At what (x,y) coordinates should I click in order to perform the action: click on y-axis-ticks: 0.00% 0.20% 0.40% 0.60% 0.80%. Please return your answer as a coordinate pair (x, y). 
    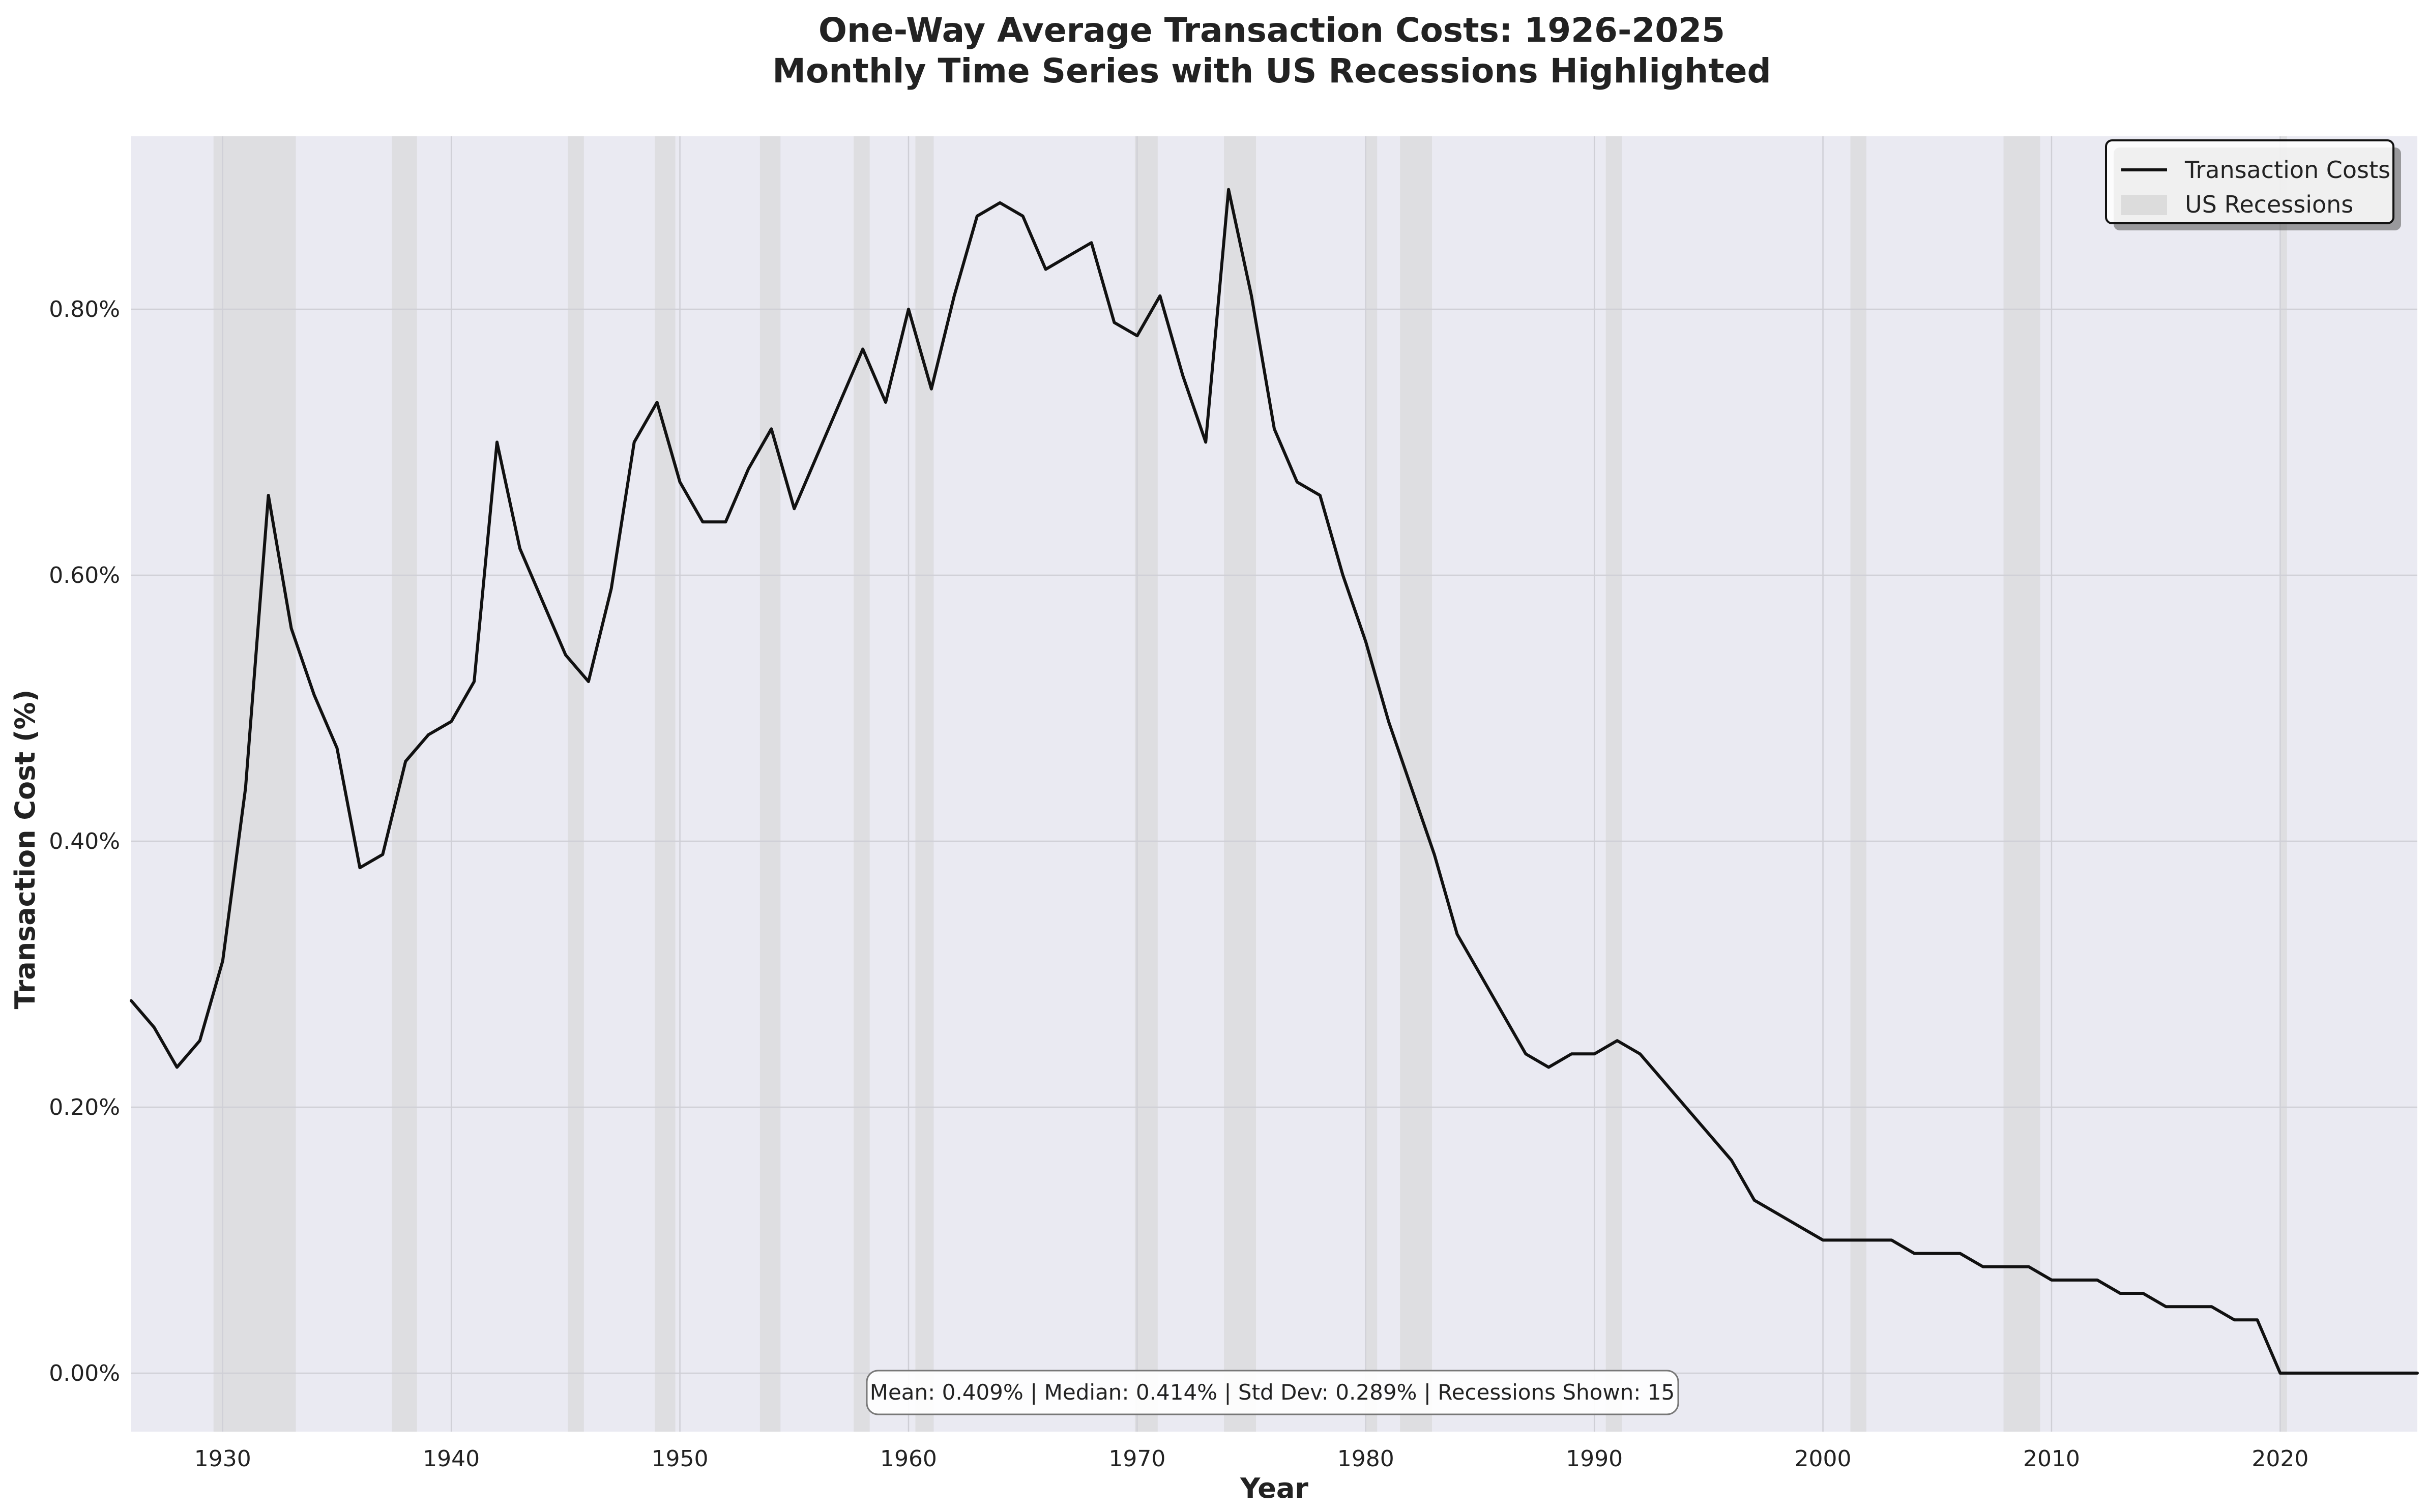
    Looking at the image, I should click on (84, 841).